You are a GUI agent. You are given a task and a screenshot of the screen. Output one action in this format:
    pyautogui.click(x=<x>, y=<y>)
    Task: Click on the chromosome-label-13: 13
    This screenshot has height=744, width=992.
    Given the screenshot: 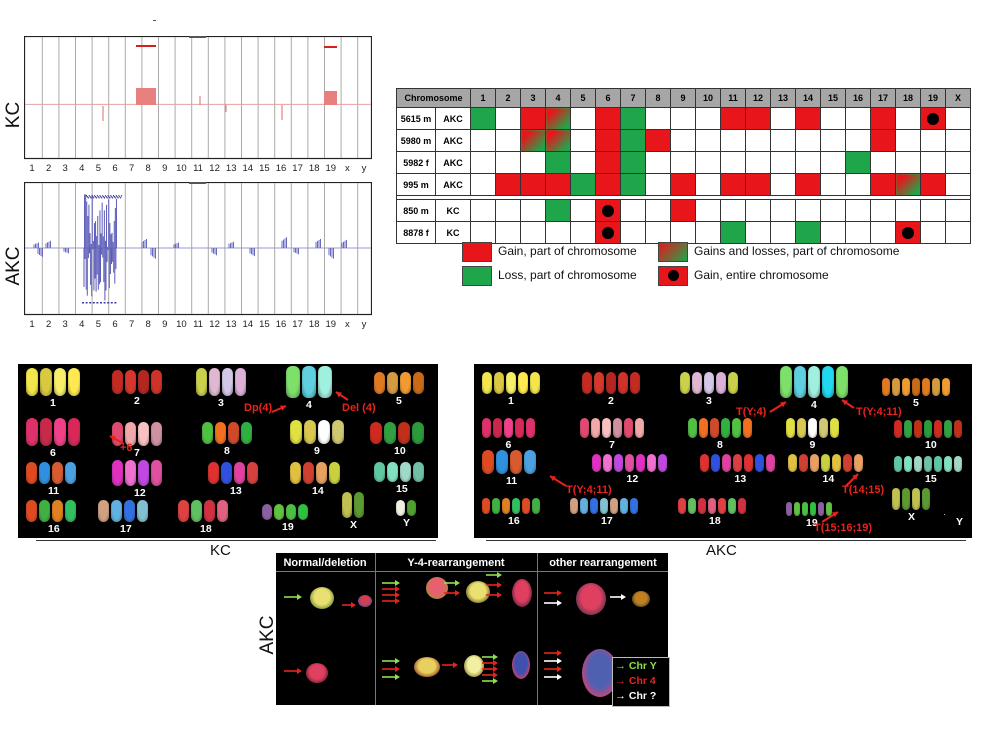 What is the action you would take?
    pyautogui.click(x=740, y=479)
    